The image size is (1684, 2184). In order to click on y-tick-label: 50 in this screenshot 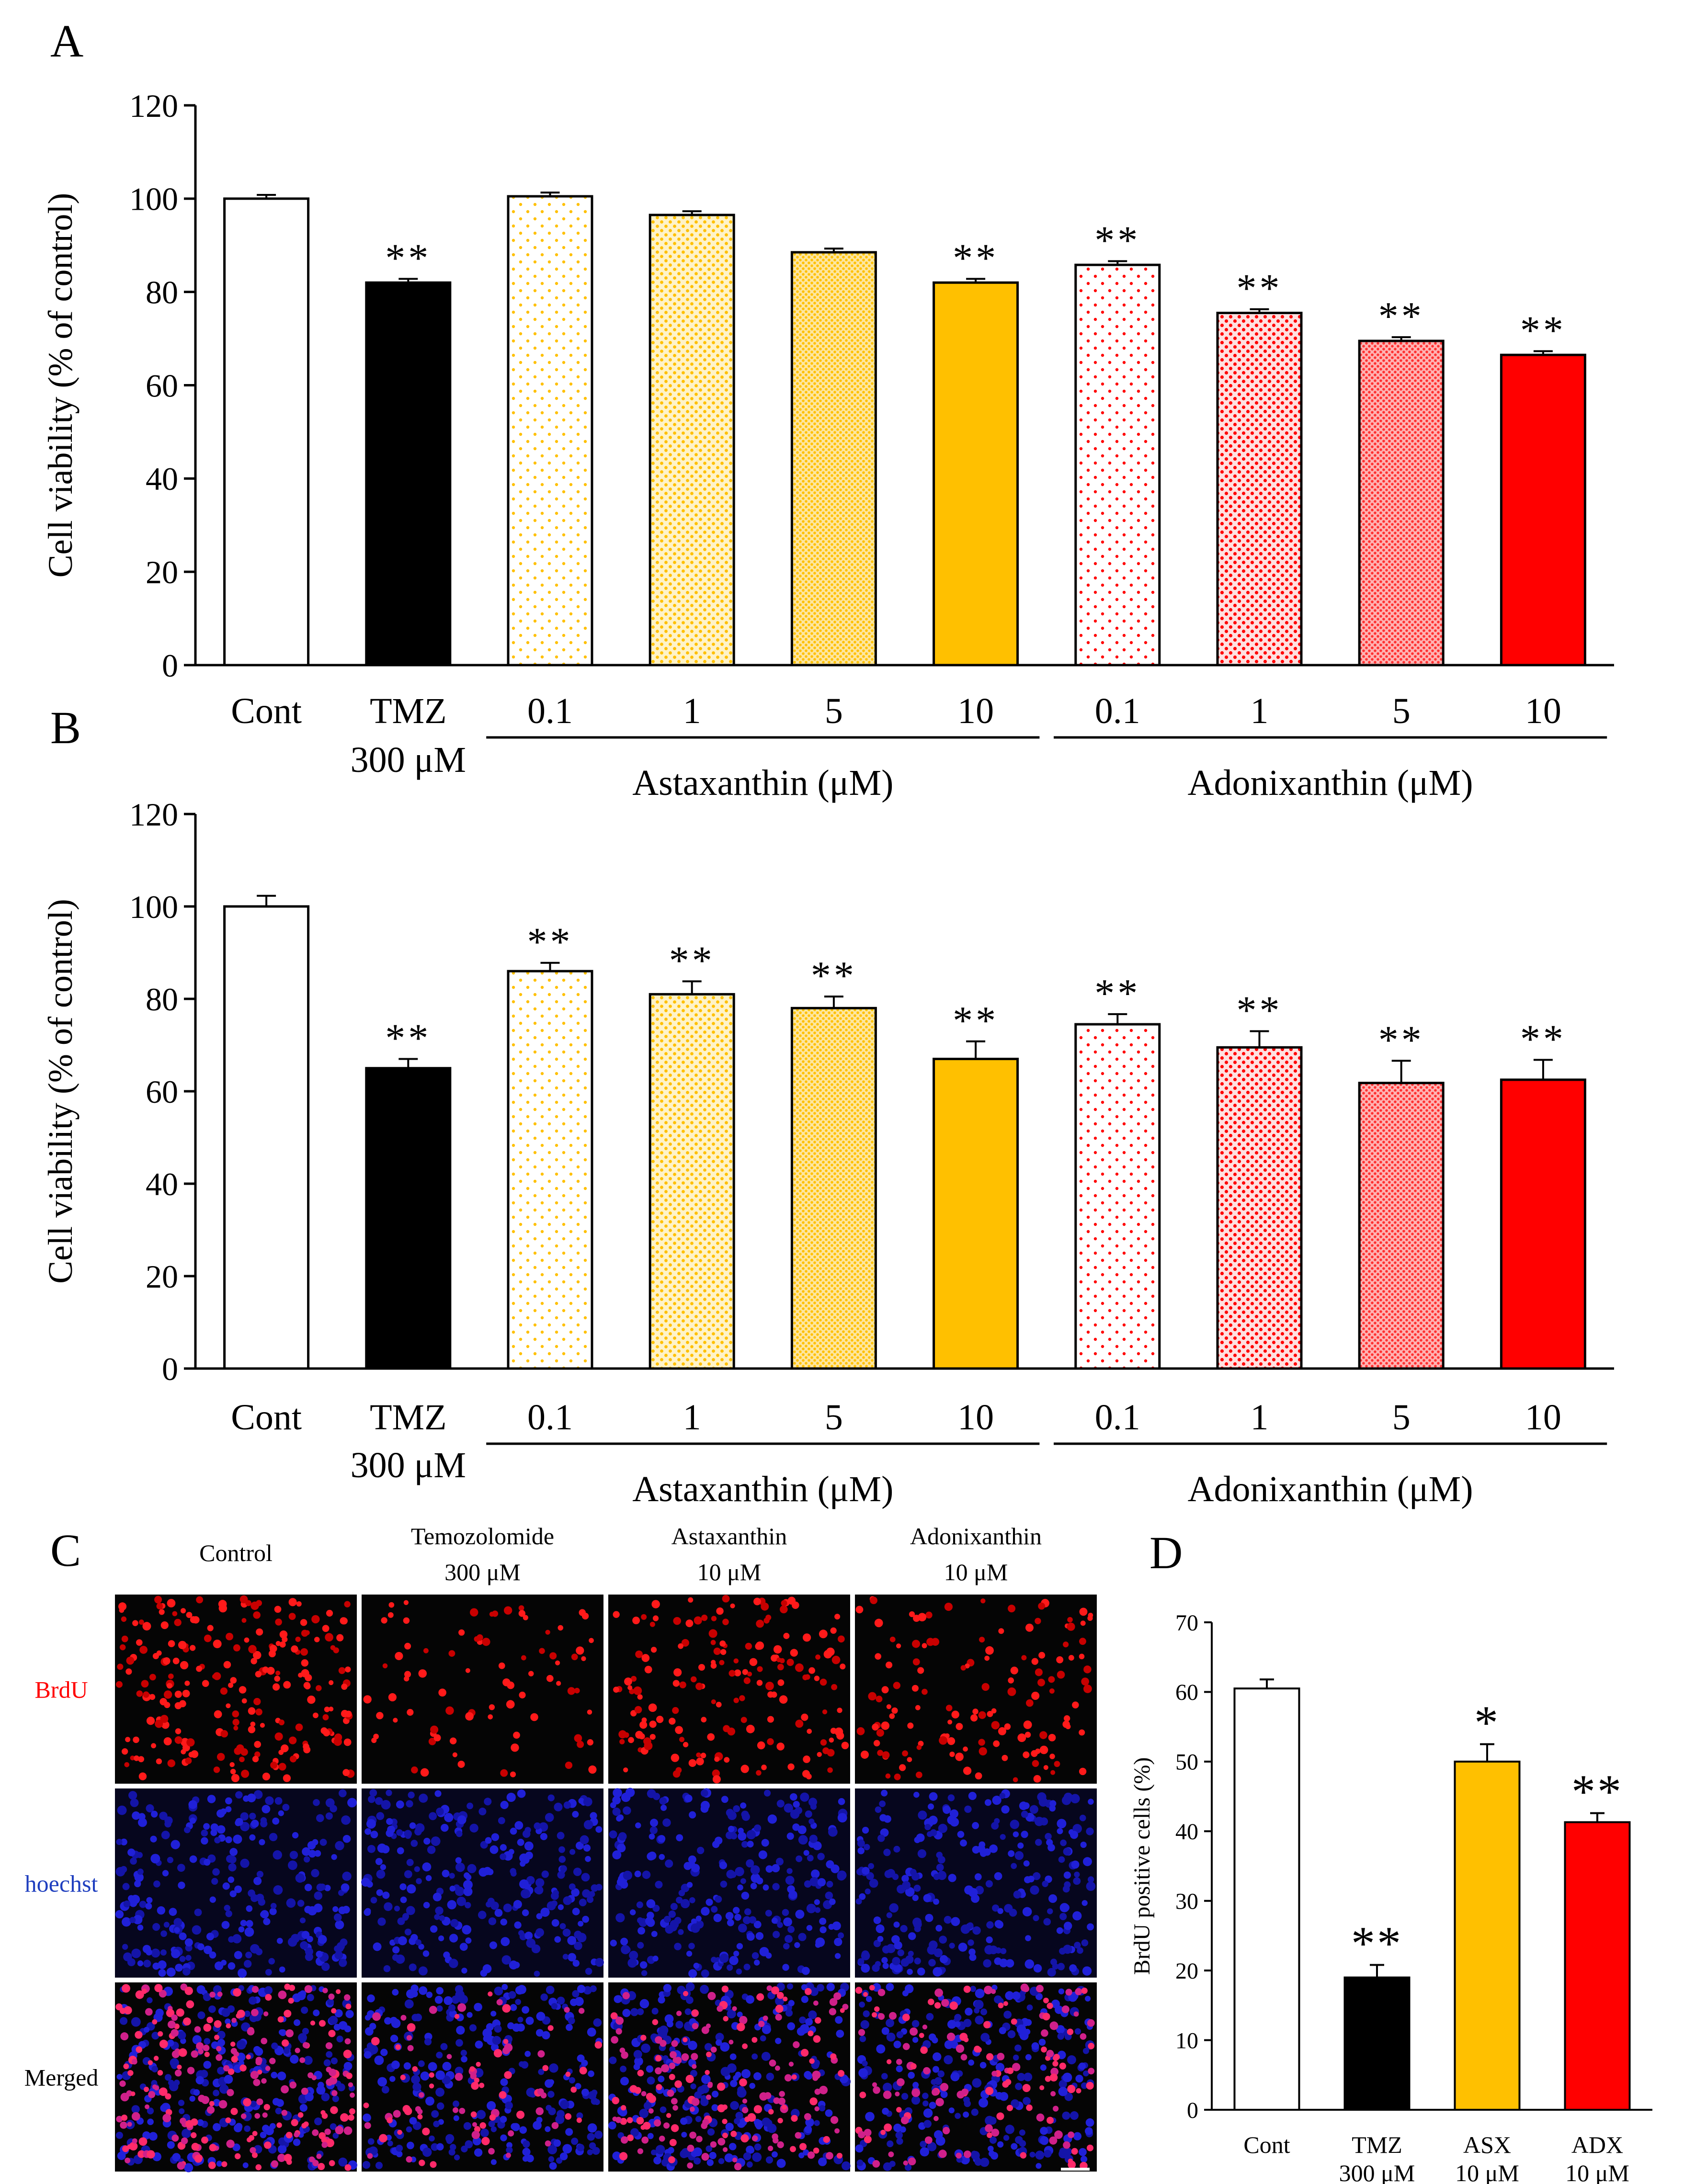, I will do `click(1186, 1763)`.